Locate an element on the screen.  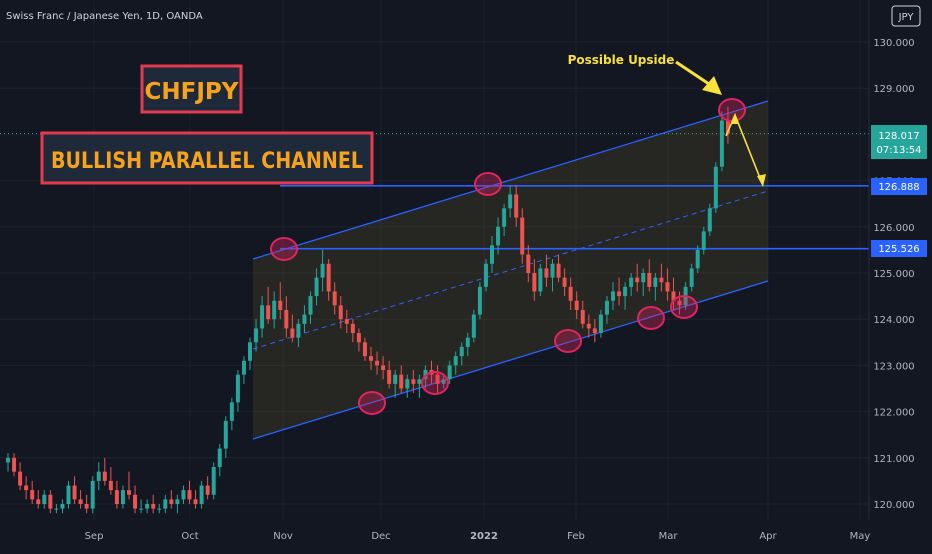
projection-down-arrow-icon is located at coordinates (761, 180).